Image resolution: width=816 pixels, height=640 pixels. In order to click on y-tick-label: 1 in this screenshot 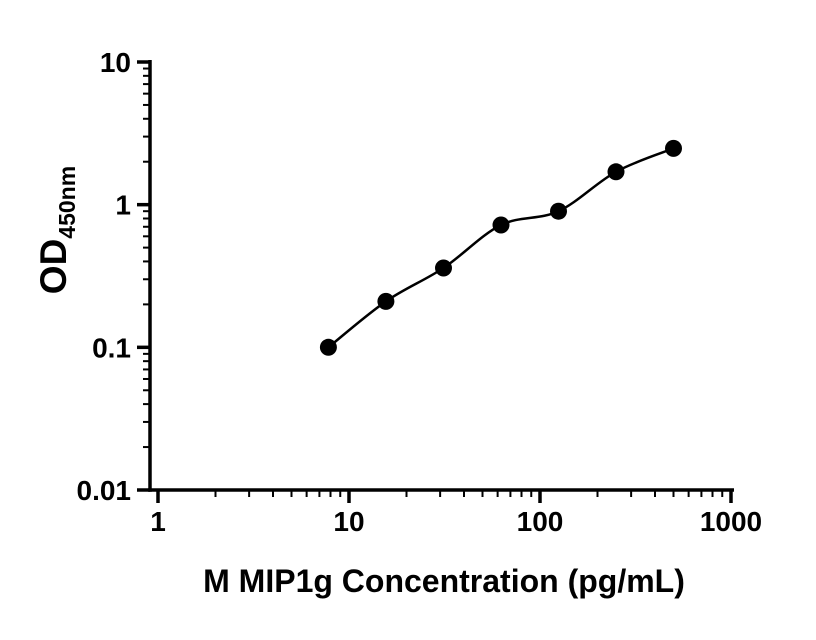, I will do `click(123, 205)`.